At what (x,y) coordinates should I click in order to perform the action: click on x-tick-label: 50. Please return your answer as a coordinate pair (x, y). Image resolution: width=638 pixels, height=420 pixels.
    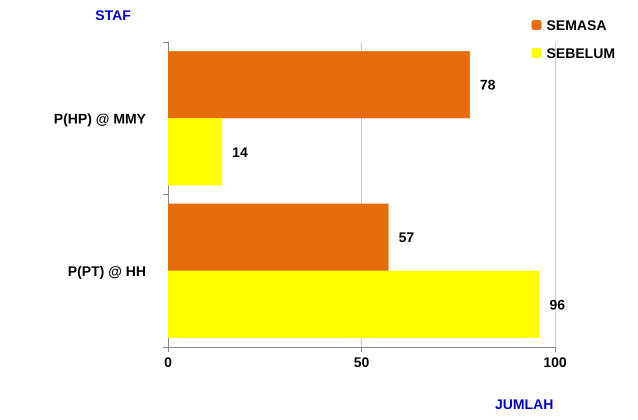
    Looking at the image, I should click on (362, 362).